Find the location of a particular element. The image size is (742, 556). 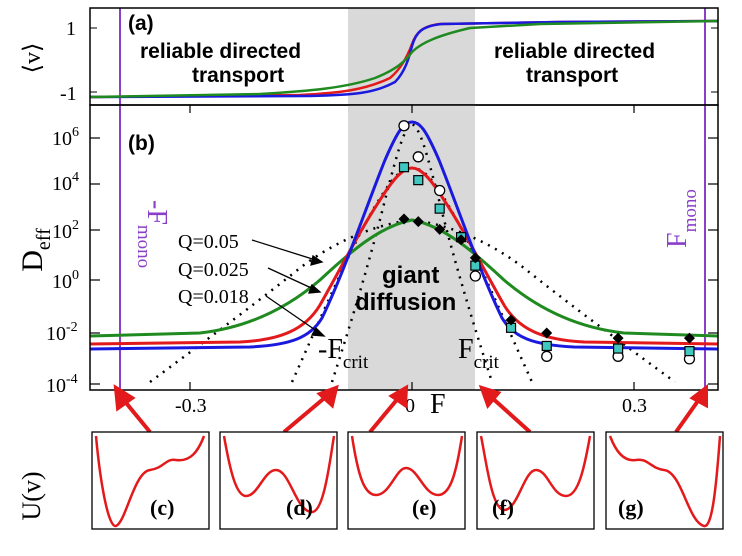

svg-text: -Fmono is located at coordinates (152, 234).